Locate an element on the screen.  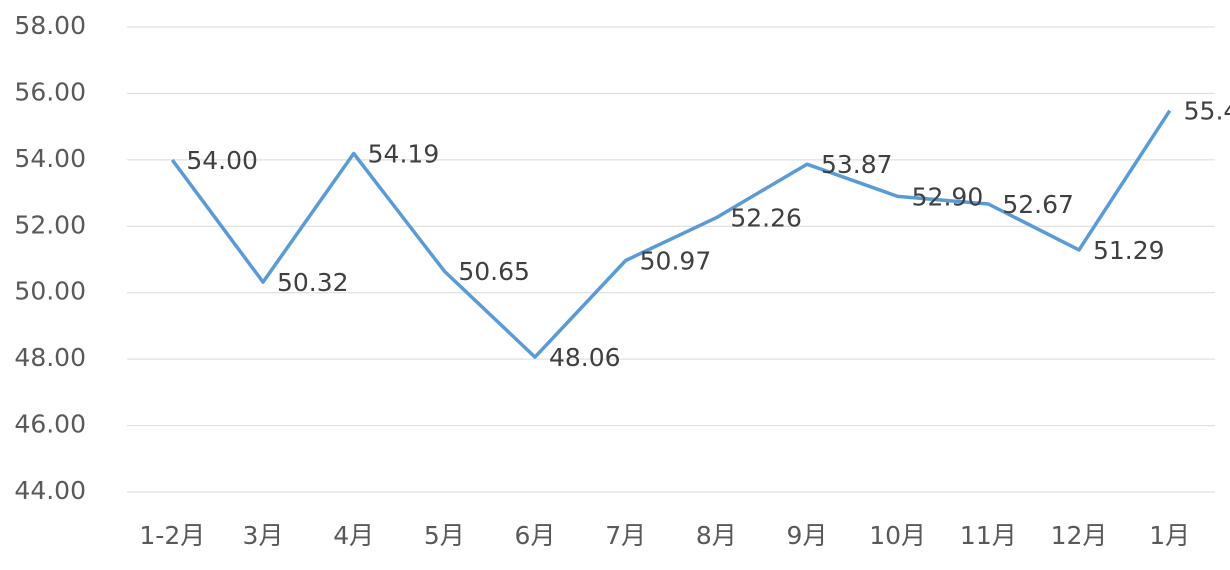
x-tick-label: 1月 is located at coordinates (1169, 535).